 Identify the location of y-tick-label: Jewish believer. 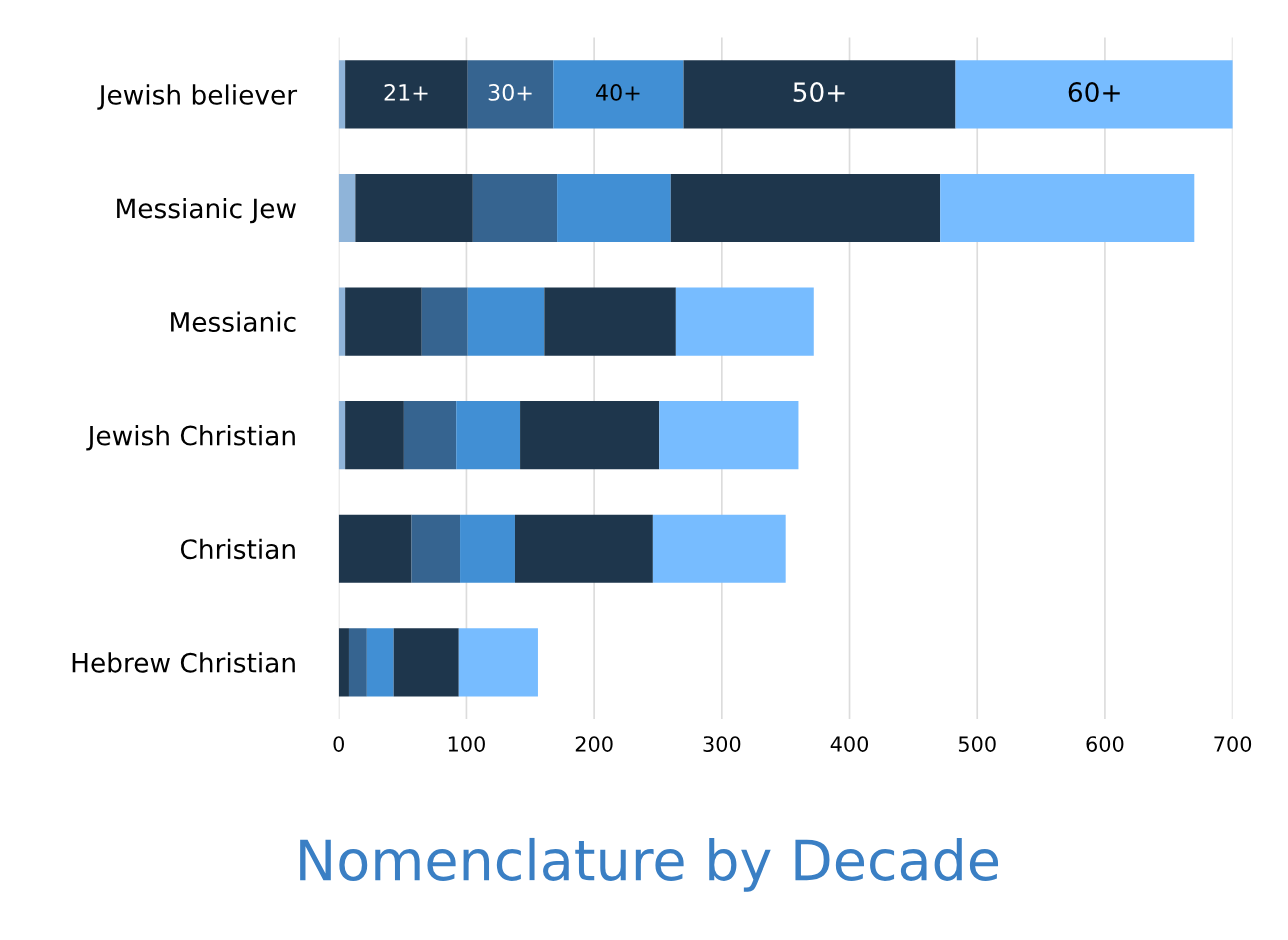
(197, 97).